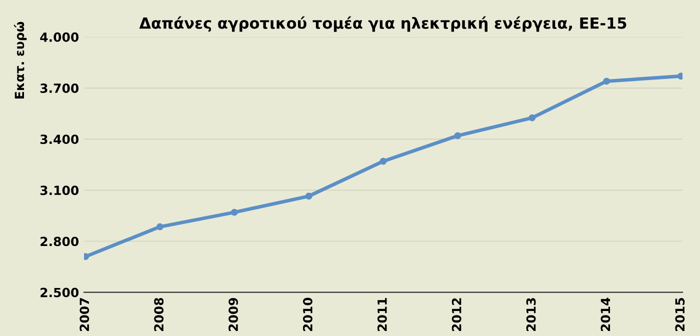 The width and height of the screenshot is (700, 336). I want to click on x-tick-label: 2013, so click(531, 314).